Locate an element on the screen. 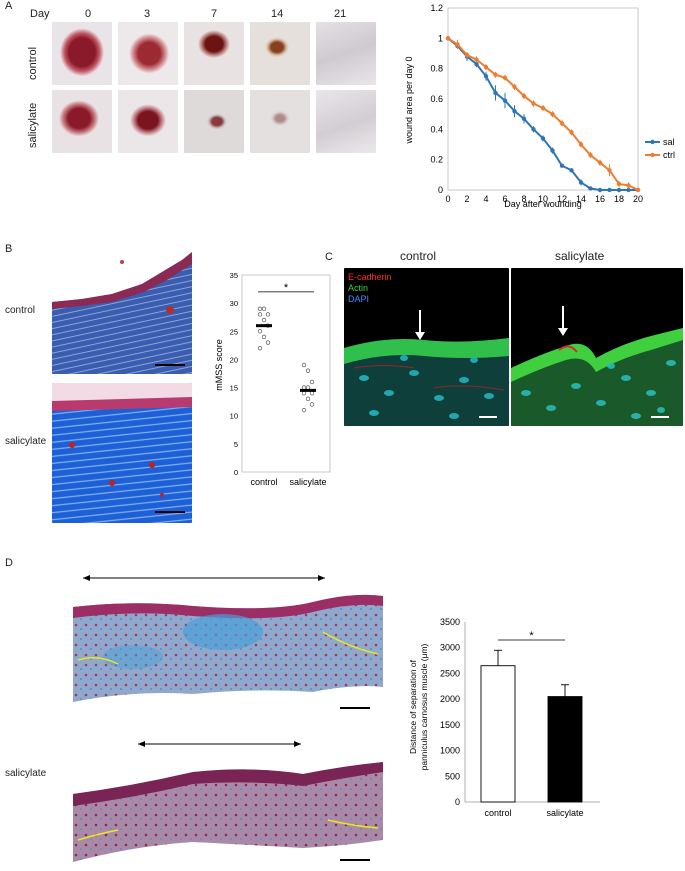  wound-photo-control-day21 is located at coordinates (346, 53).